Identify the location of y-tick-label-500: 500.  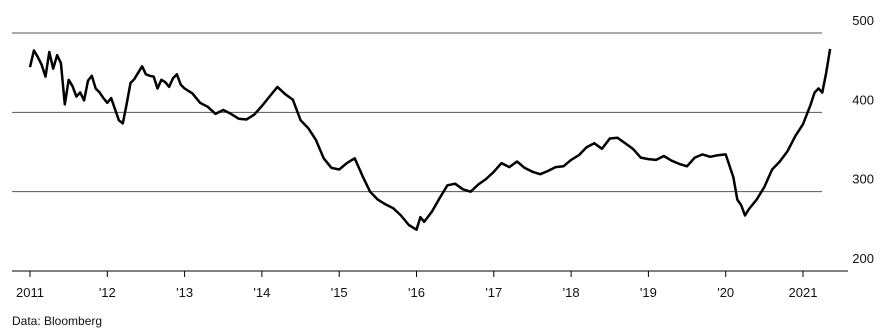
(863, 20).